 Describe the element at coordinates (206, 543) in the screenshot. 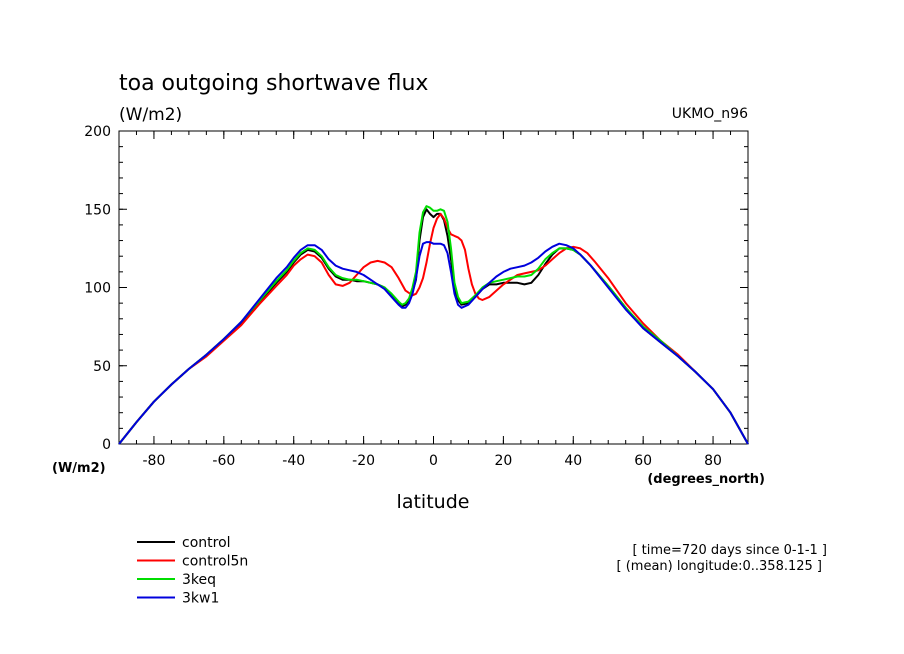

I see `legend-label-control: control` at that location.